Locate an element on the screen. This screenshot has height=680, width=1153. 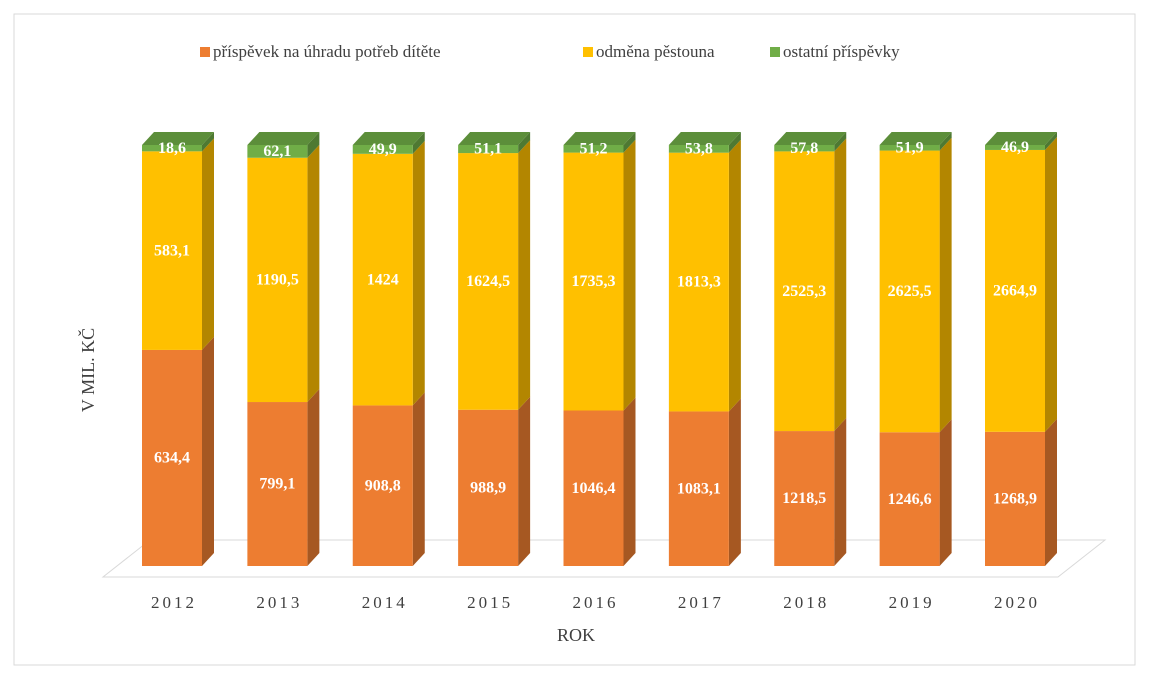
data-label: 46,9 is located at coordinates (1015, 147).